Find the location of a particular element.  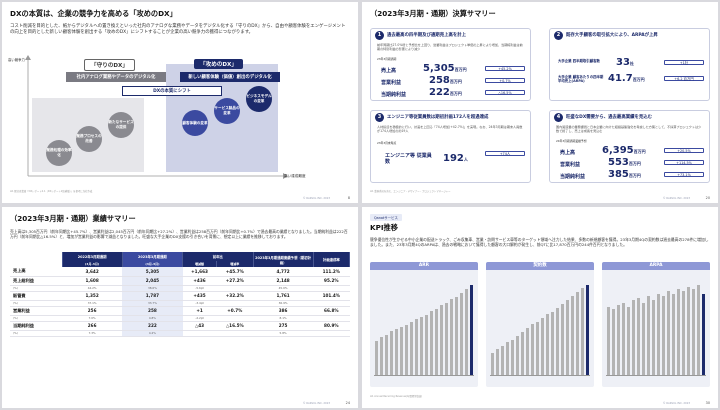

circle-new-service: 新たなサービスの提供 is located at coordinates (121, 125).